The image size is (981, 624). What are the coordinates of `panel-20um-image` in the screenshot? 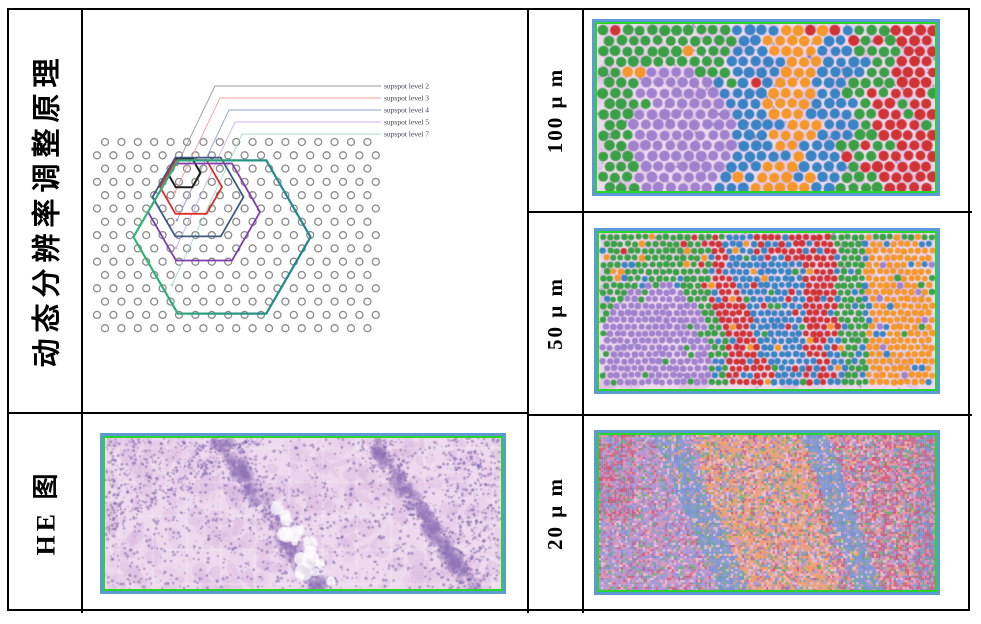 It's located at (767, 512).